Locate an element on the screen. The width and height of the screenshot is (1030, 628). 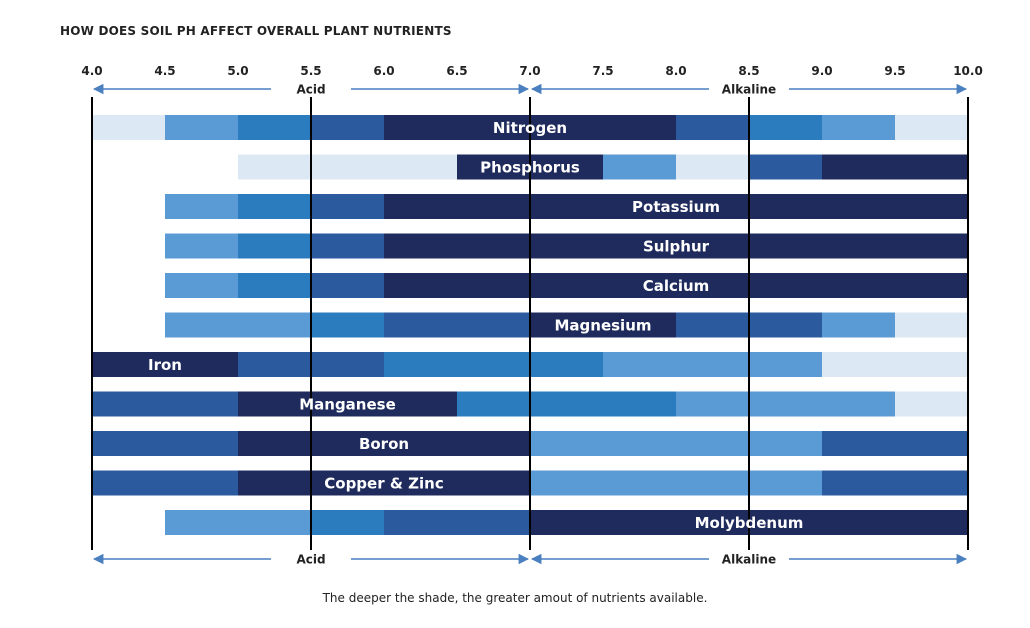
tick-label-10-0: 10.0 is located at coordinates (968, 71).